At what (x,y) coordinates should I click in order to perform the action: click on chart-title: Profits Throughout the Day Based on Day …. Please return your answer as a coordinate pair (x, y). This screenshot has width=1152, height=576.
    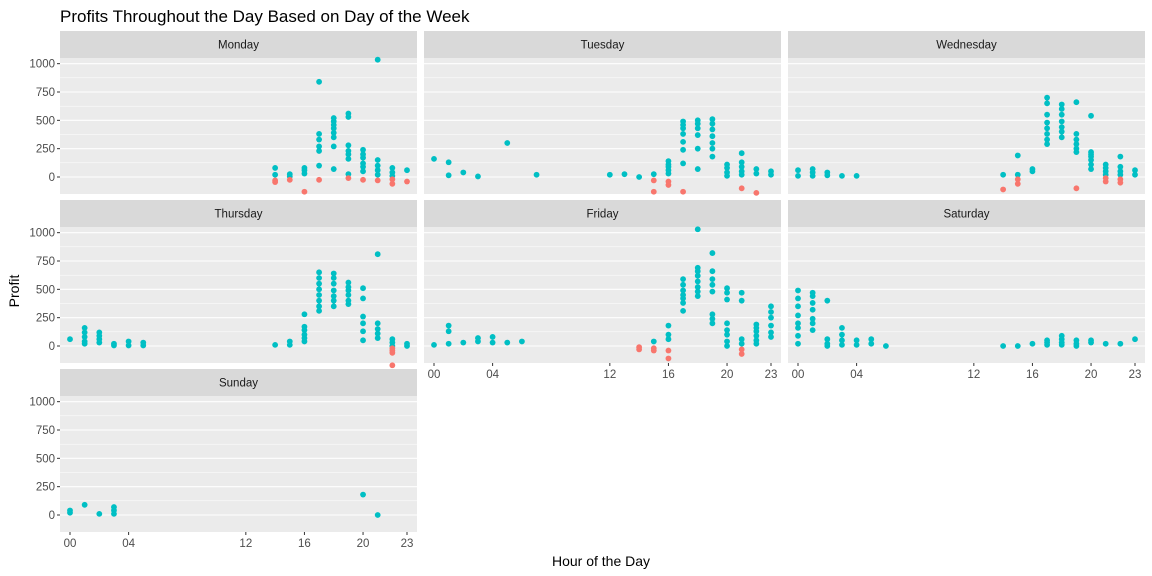
    Looking at the image, I should click on (265, 16).